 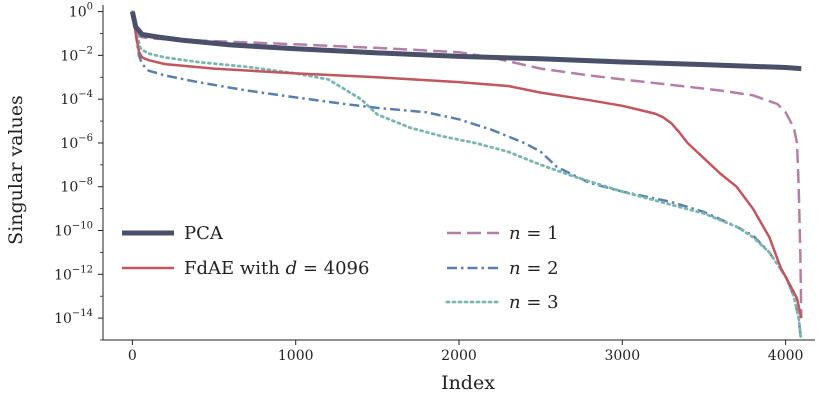 What do you see at coordinates (786, 356) in the screenshot?
I see `x-tick-label: 4000` at bounding box center [786, 356].